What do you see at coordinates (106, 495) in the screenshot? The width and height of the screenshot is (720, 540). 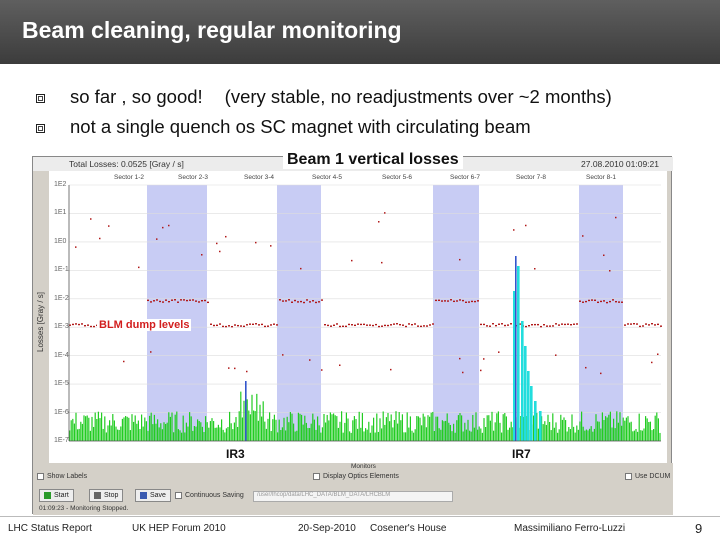 I see `stop-button: Stop` at bounding box center [106, 495].